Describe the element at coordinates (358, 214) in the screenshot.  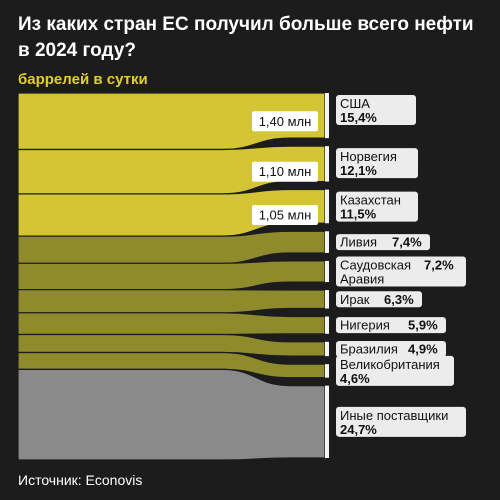
I see `country-share: 11,5%` at that location.